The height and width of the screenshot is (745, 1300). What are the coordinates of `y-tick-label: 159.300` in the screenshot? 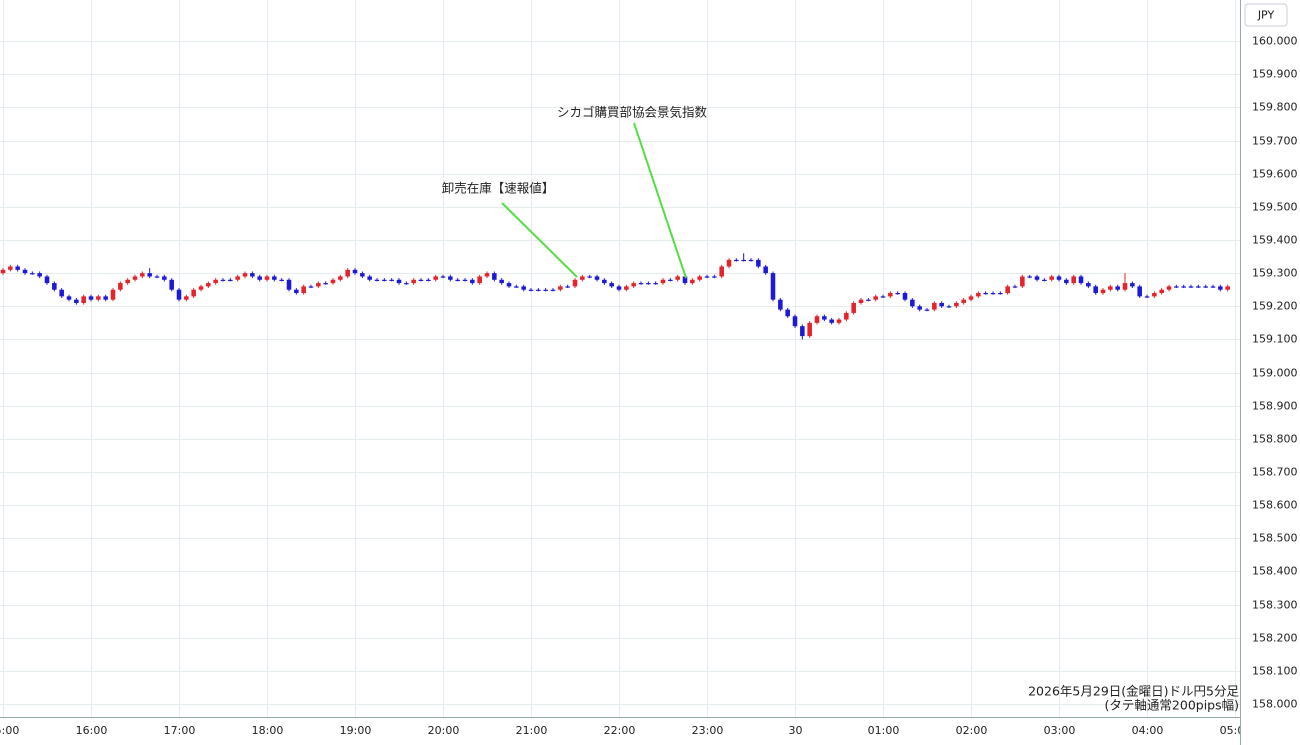 It's located at (1275, 273).